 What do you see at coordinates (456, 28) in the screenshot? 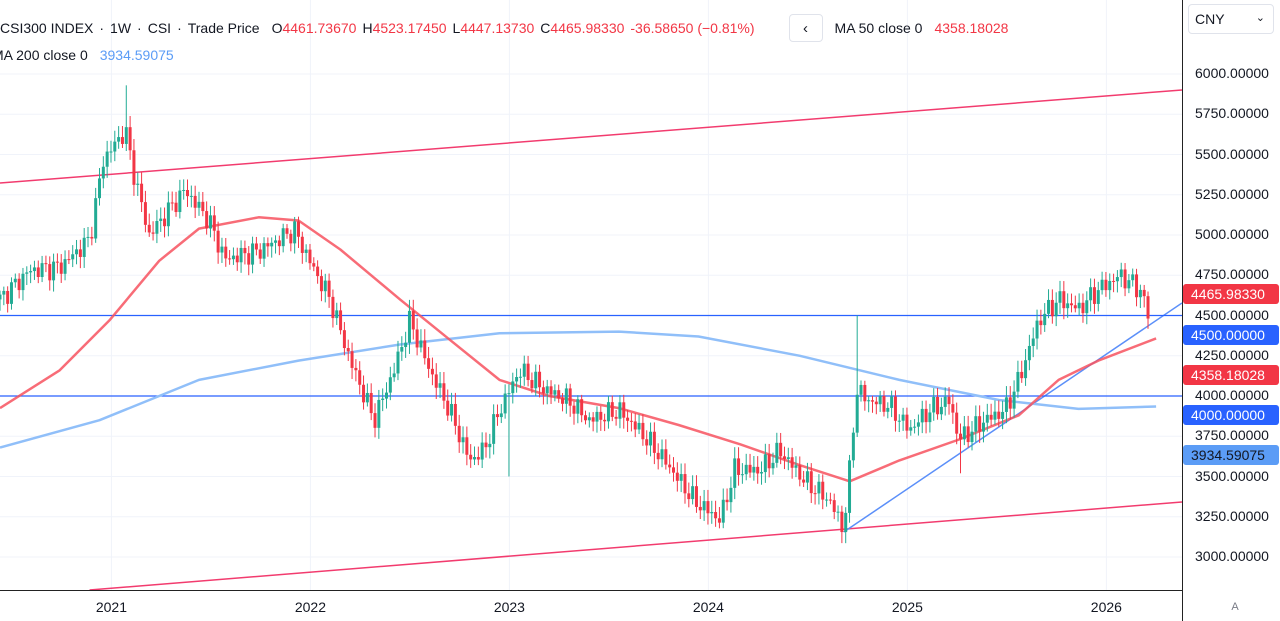
I see `low-label: L` at bounding box center [456, 28].